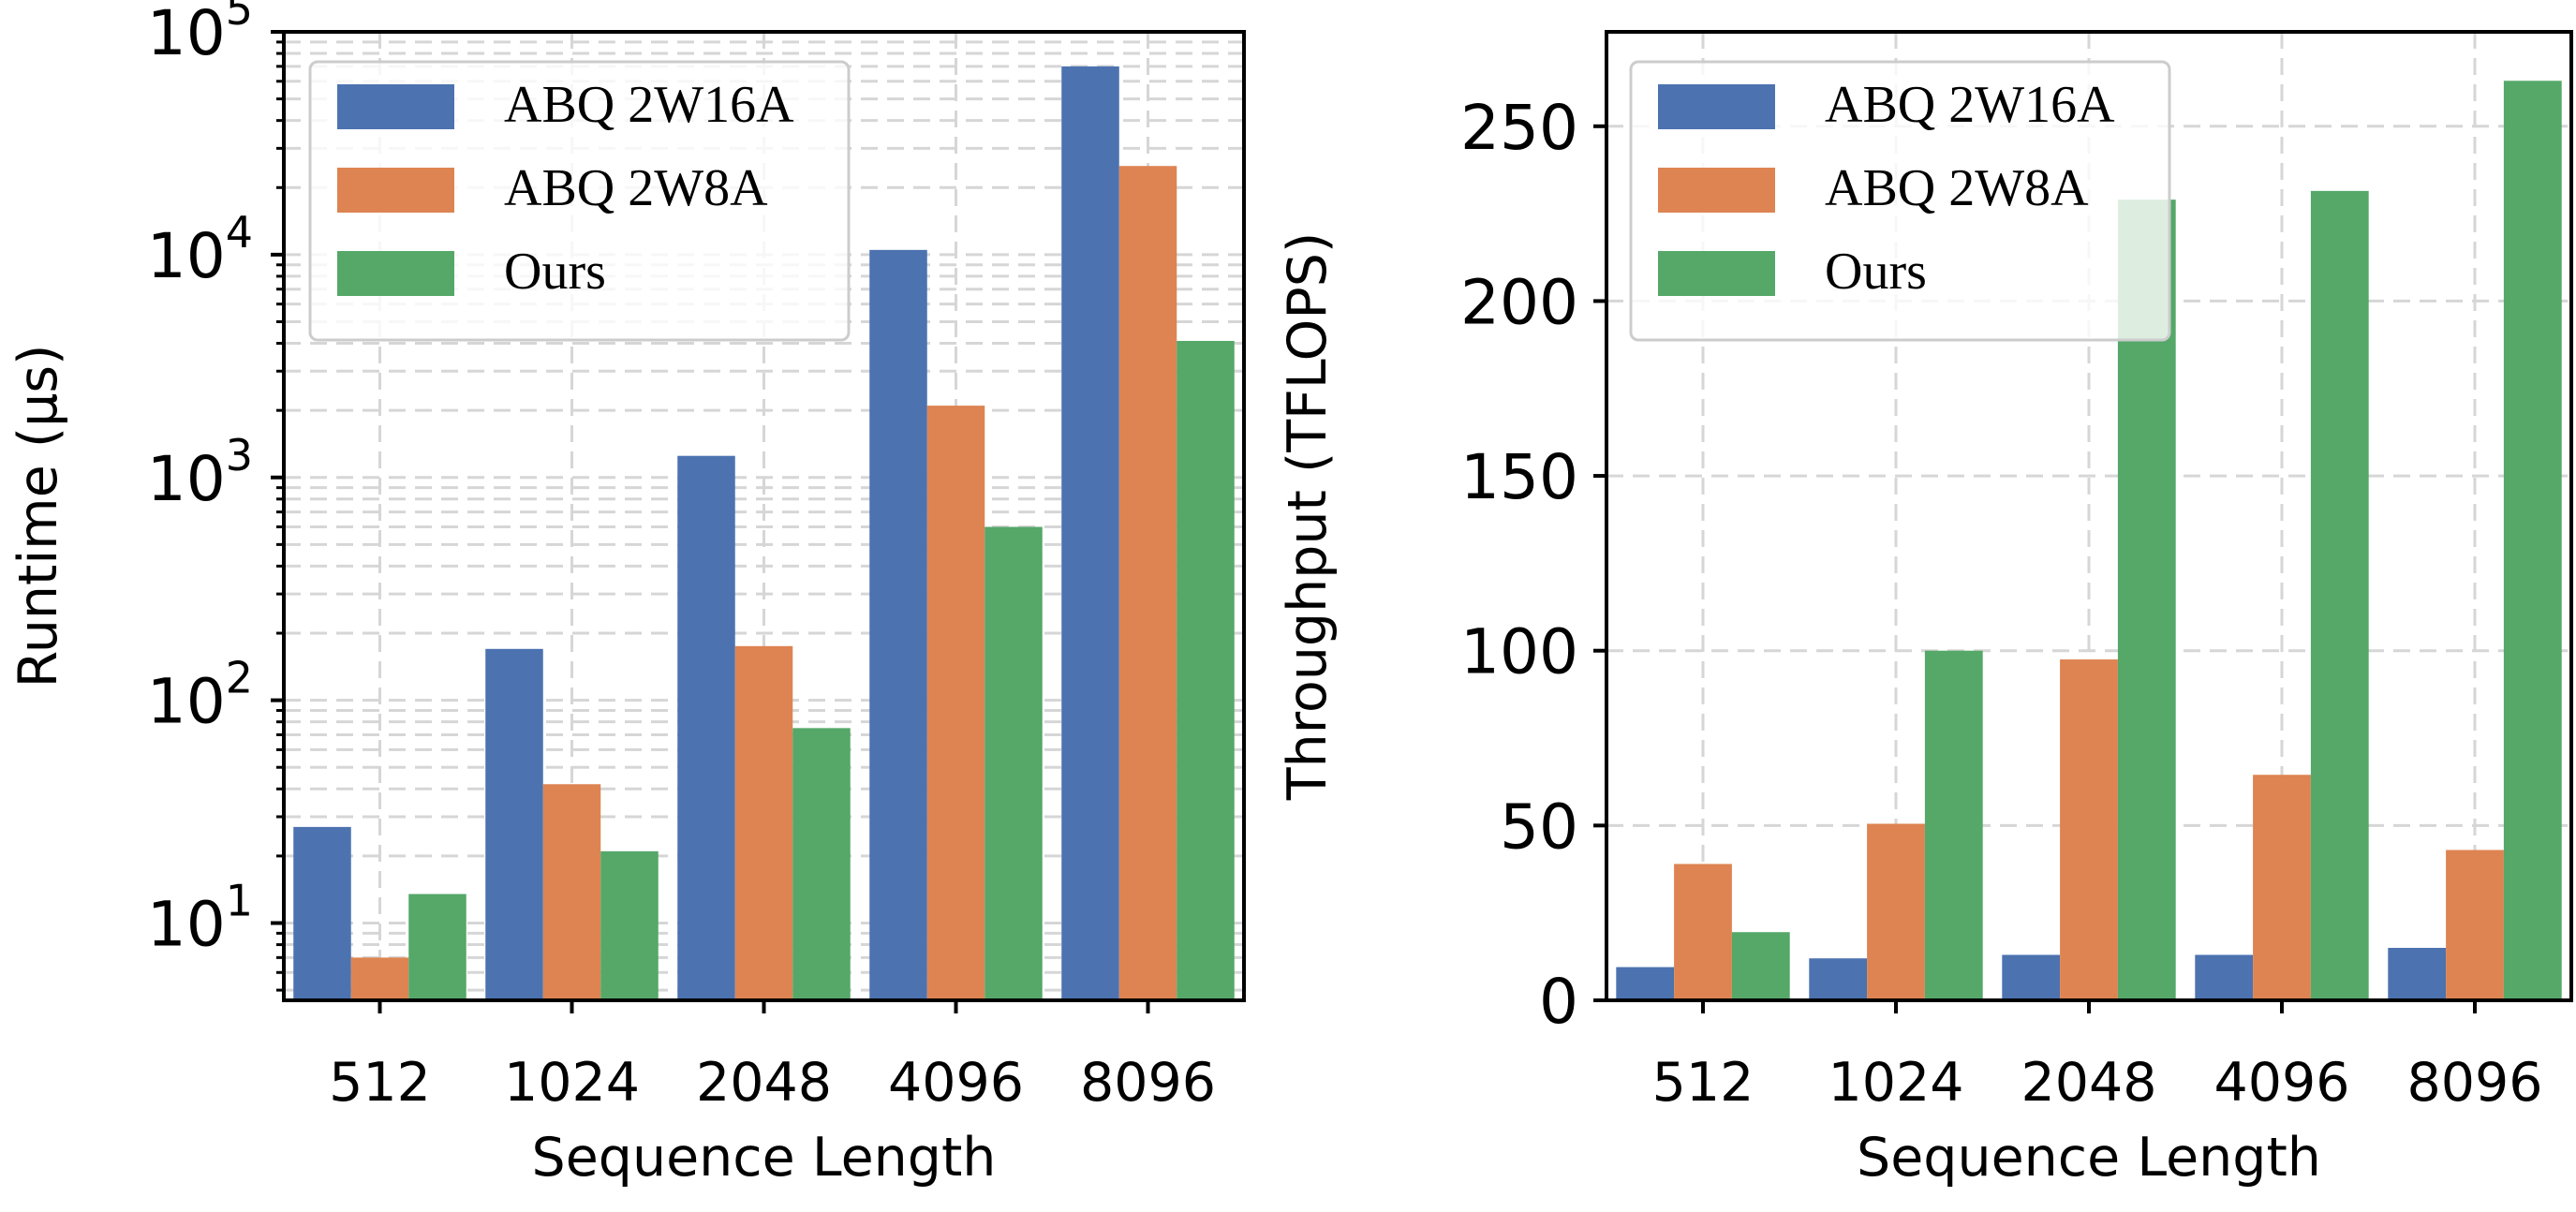 This screenshot has height=1212, width=2576. What do you see at coordinates (1558, 1002) in the screenshot?
I see `y-tick-label: 0` at bounding box center [1558, 1002].